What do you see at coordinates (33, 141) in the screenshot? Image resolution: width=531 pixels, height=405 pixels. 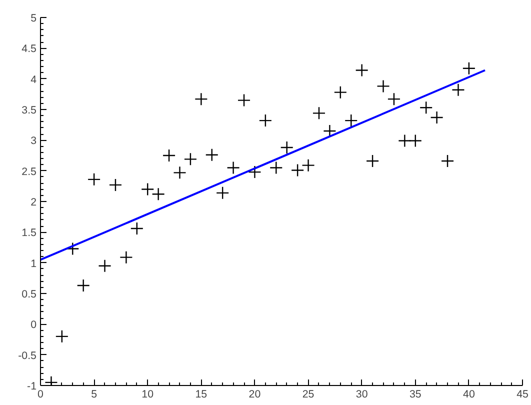 I see `y-tick-label: 3` at bounding box center [33, 141].